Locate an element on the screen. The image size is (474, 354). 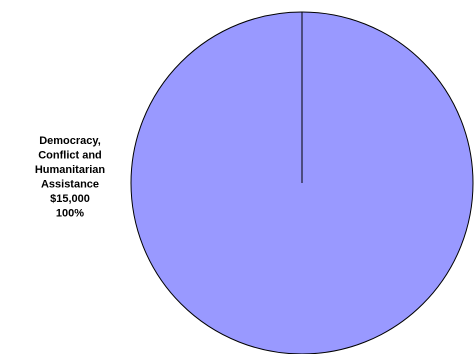
slice-label-line: Assistance is located at coordinates (70, 184).